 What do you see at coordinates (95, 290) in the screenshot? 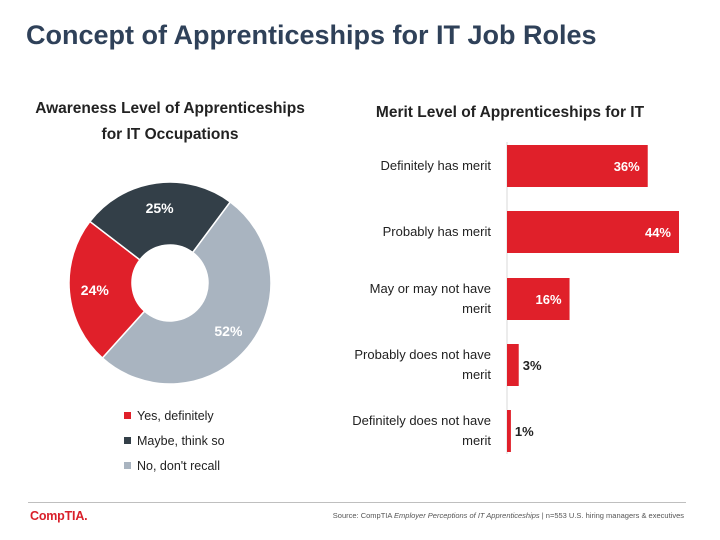
I see `donut-label-yes: 24%` at bounding box center [95, 290].